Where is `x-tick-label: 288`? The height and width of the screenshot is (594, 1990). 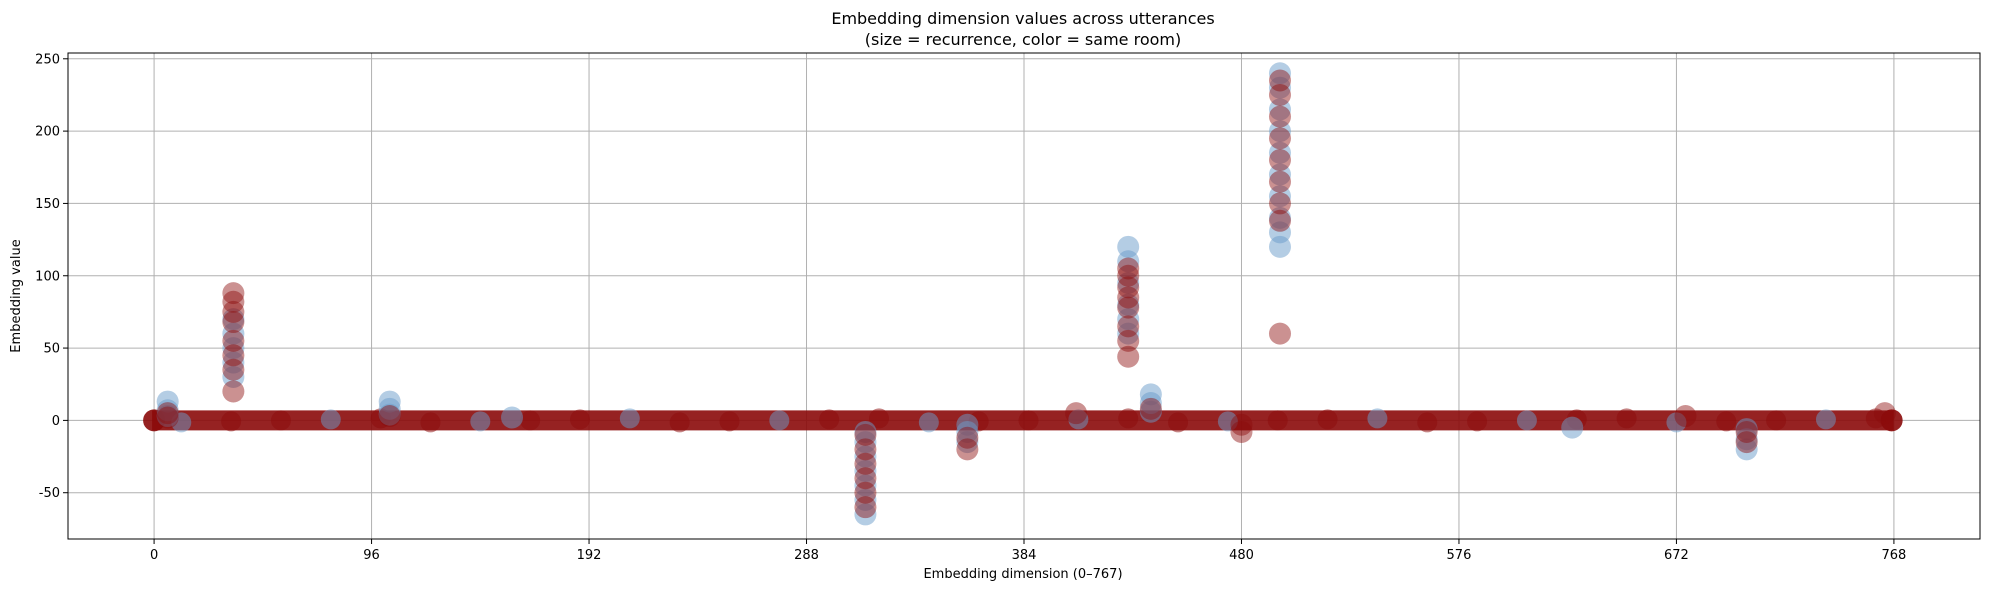 x-tick-label: 288 is located at coordinates (806, 555).